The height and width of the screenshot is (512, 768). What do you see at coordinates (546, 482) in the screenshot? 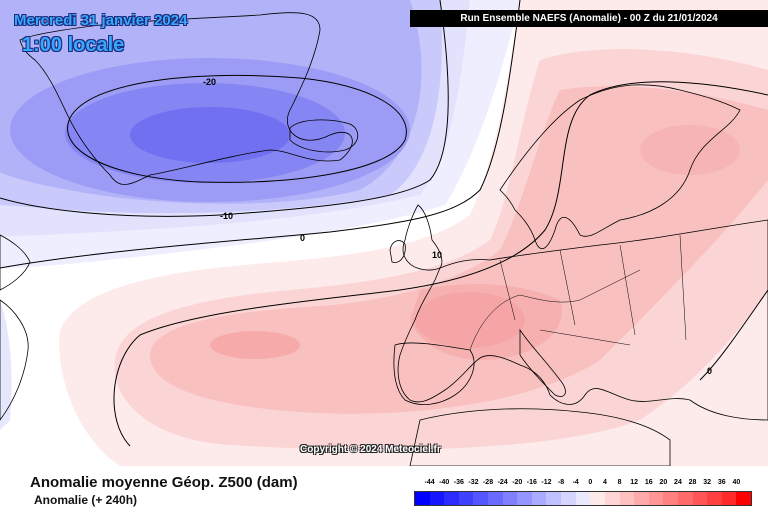
I see `scale-tick-label: -12` at bounding box center [546, 482].